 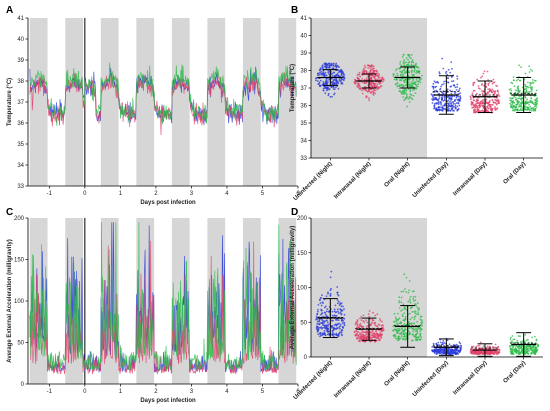 What do you see at coordinates (306, 358) in the screenshot?
I see `y-tick-label: 0` at bounding box center [306, 358].